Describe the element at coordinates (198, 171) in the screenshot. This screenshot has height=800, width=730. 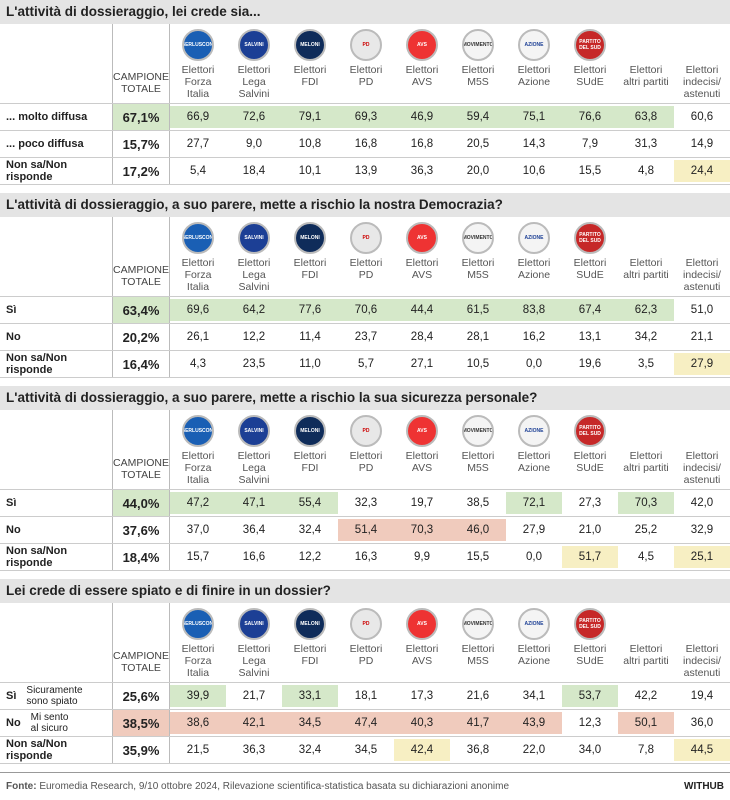
I see `value-cell: 5,4` at that location.